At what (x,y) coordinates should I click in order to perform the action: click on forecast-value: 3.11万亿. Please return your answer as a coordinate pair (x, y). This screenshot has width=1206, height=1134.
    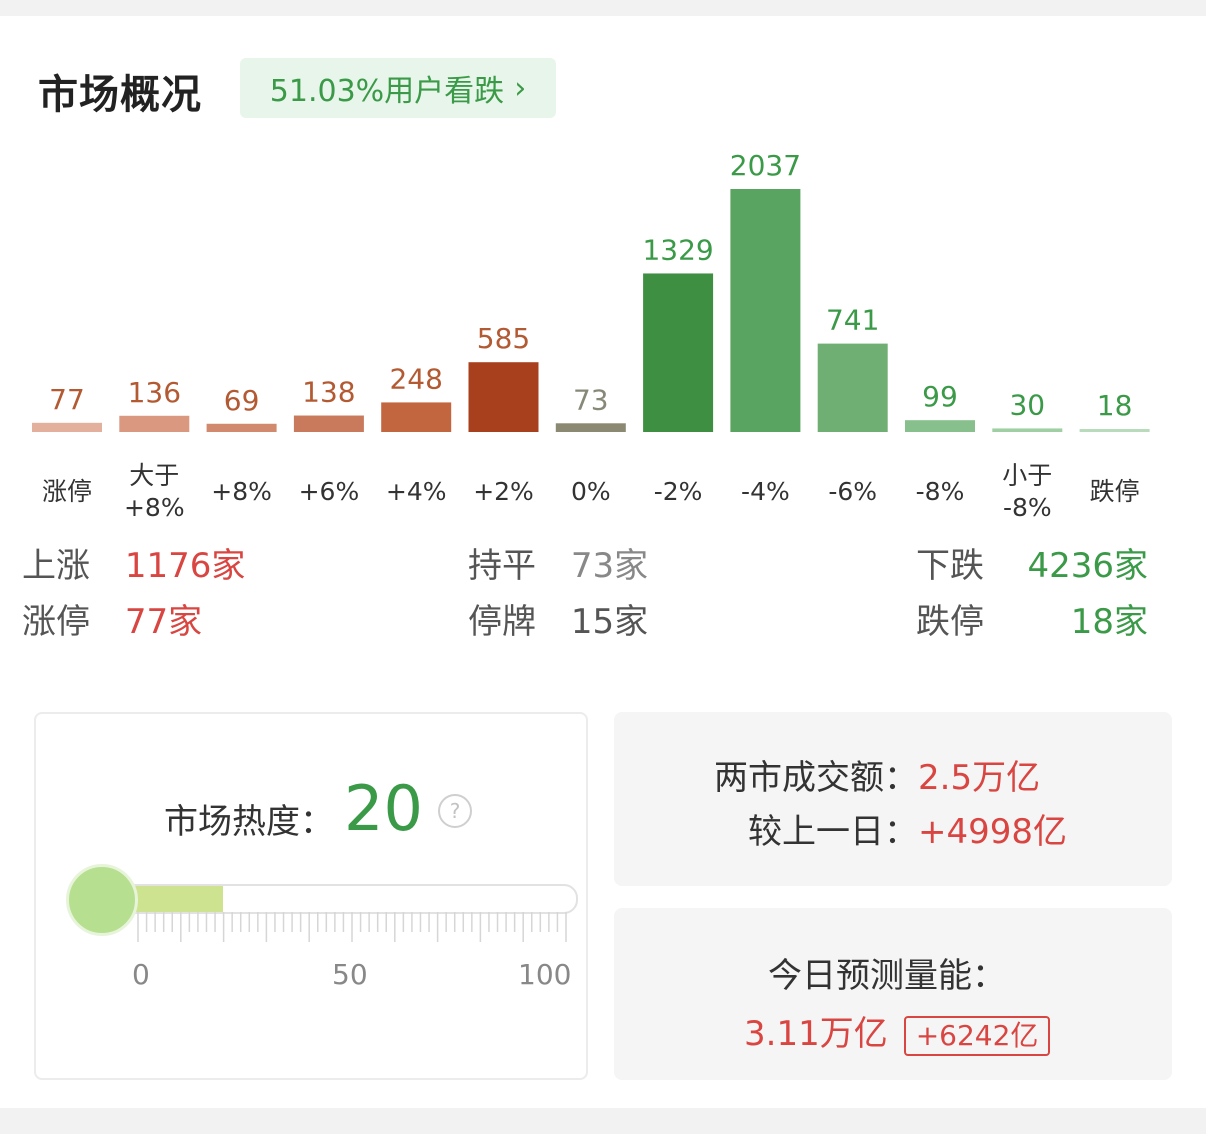
    Looking at the image, I should click on (816, 1034).